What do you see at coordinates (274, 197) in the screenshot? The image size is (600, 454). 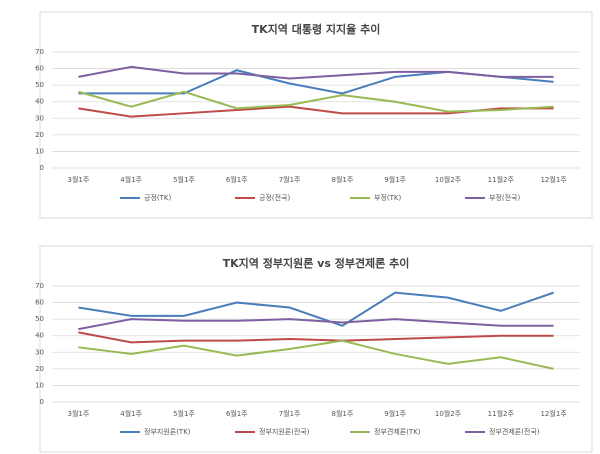 I see `legend-label: 긍정(전국)` at bounding box center [274, 197].